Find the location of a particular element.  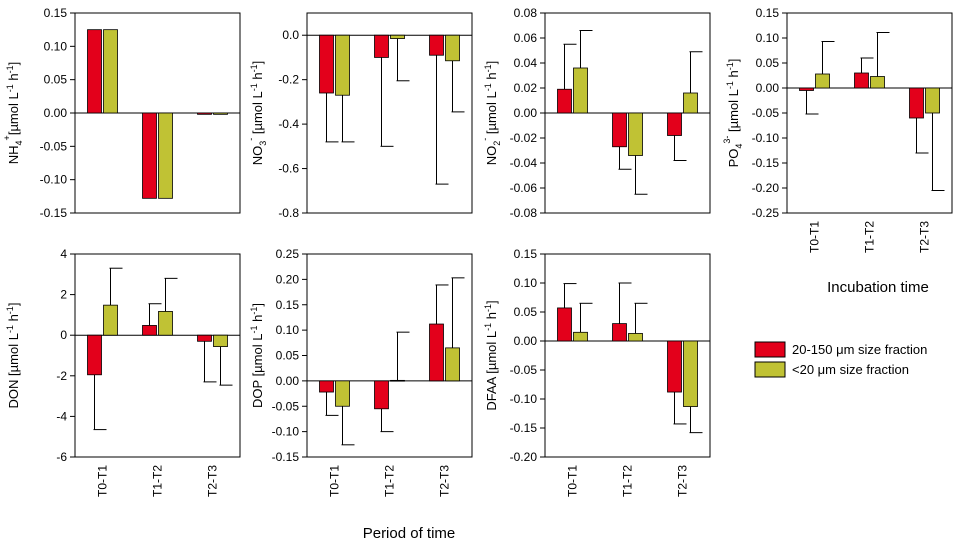

bar-dfaa-T2-T3-s2 is located at coordinates (690, 373).